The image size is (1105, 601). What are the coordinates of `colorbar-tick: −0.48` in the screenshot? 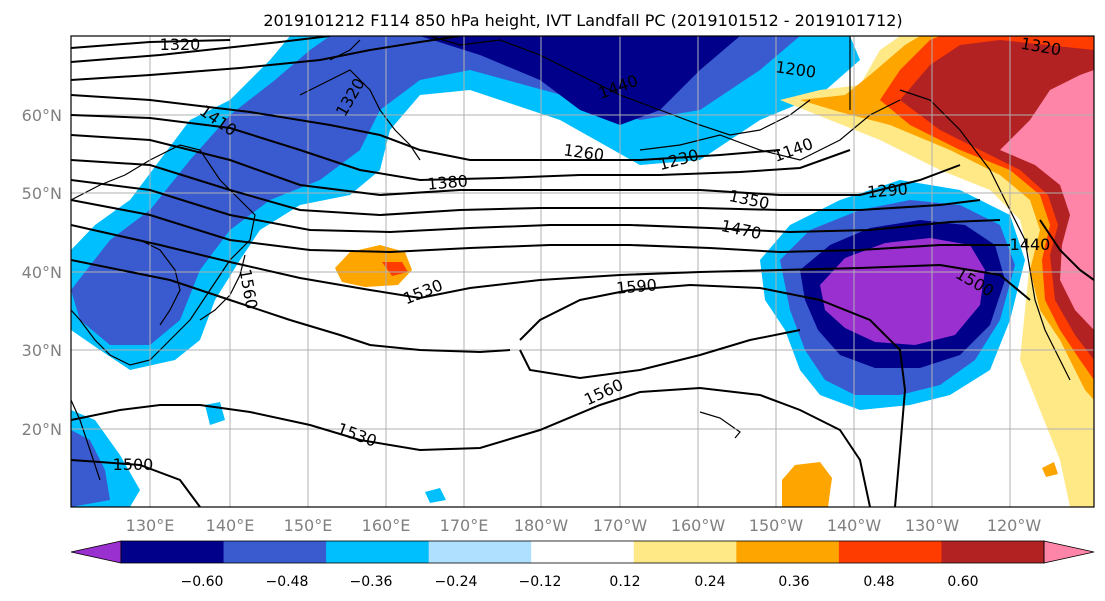 It's located at (287, 582).